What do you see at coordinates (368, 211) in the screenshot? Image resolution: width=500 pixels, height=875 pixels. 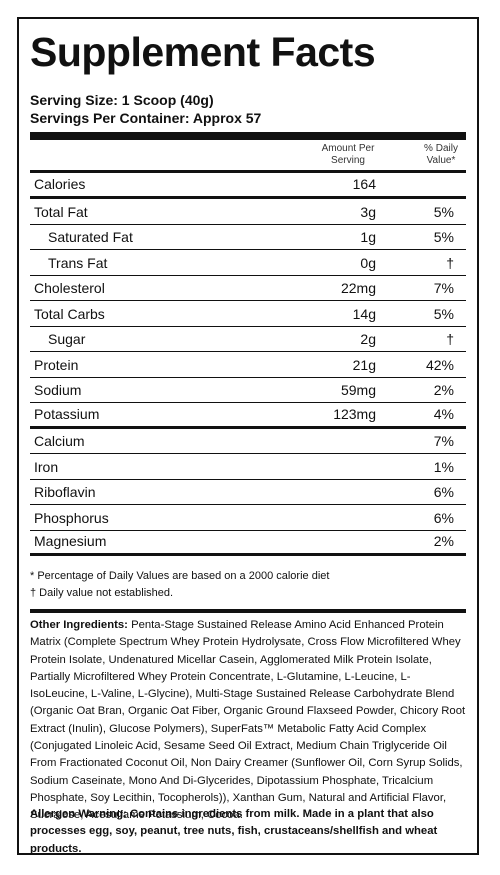 I see `nutrient-amount: 3g` at bounding box center [368, 211].